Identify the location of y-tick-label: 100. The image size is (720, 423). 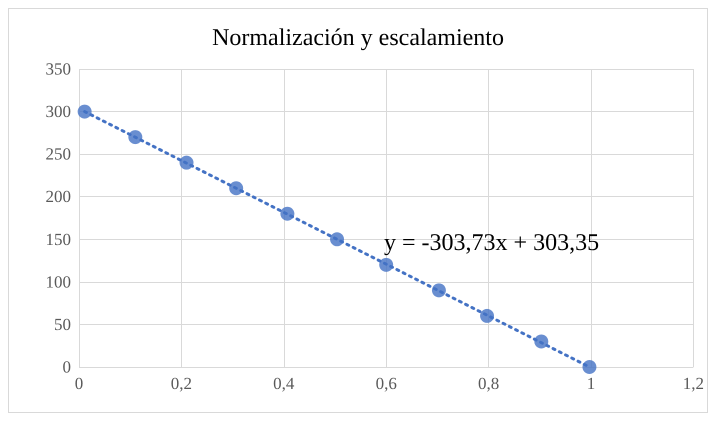
(58, 282).